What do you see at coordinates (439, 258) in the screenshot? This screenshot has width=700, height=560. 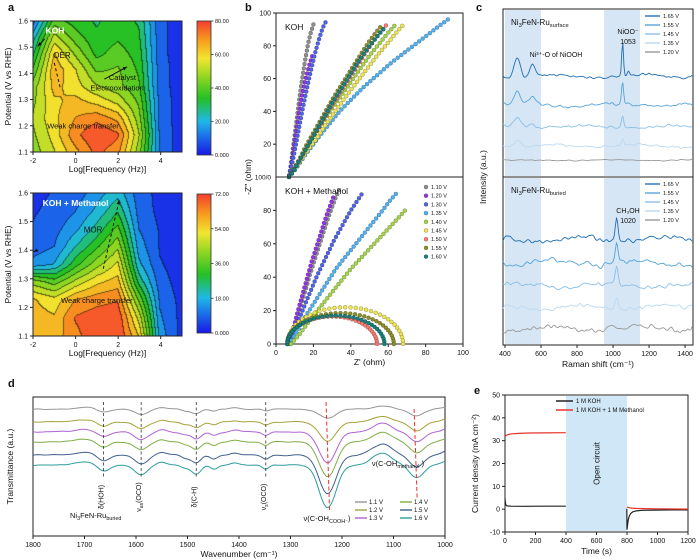 I see `legend-label: 1.60 V` at bounding box center [439, 258].